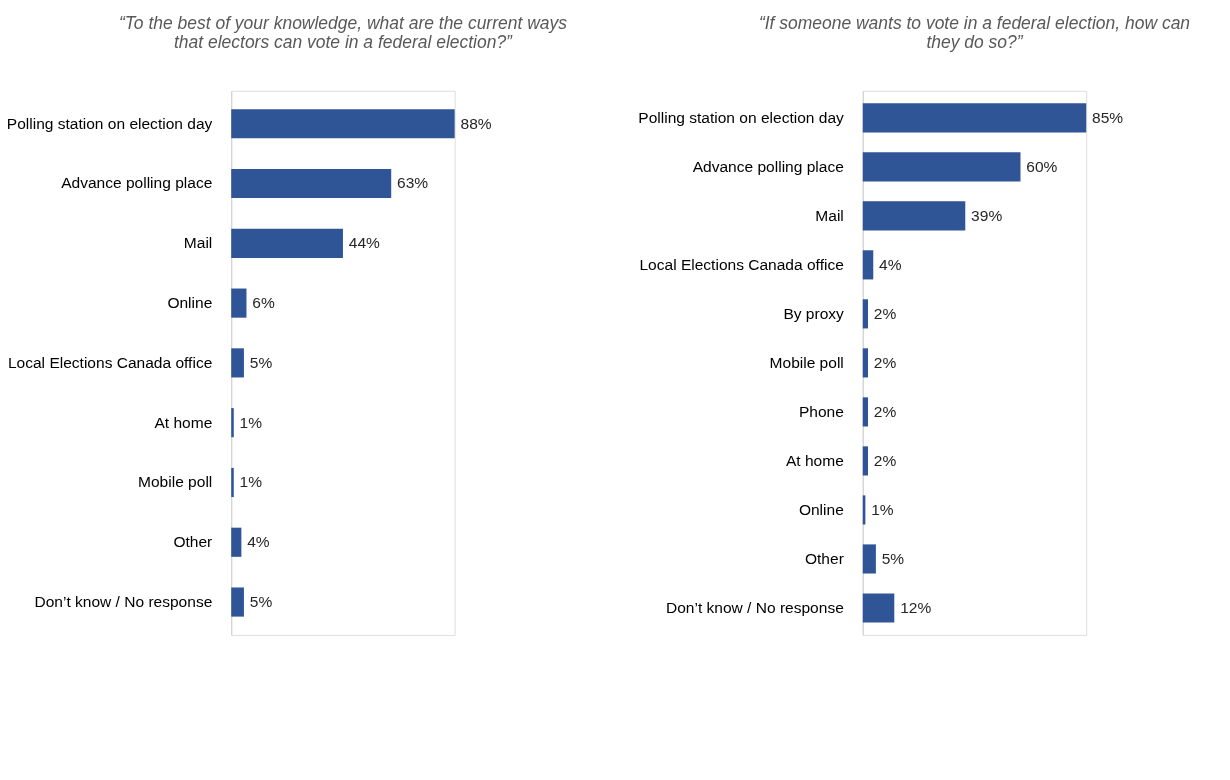  What do you see at coordinates (916, 607) in the screenshot?
I see `data-label: 12%` at bounding box center [916, 607].